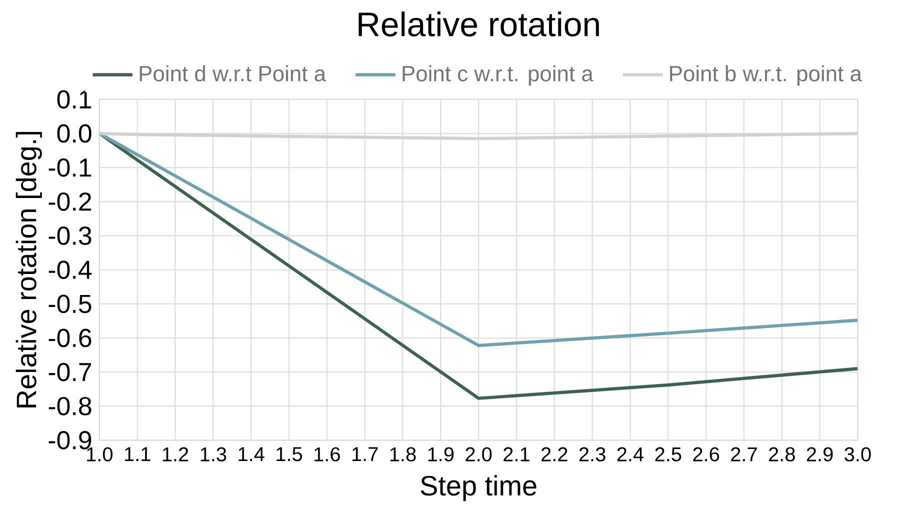 This screenshot has width=906, height=523. I want to click on y-tick-label: 0.0, so click(74, 133).